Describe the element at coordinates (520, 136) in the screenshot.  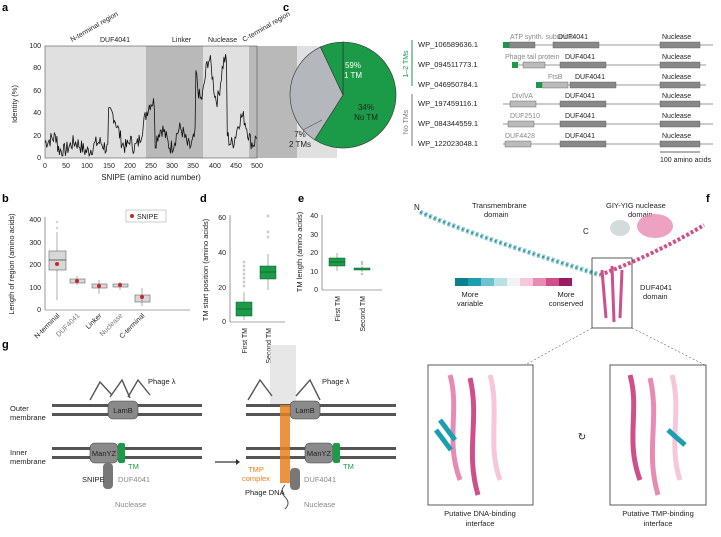
I see `dom-label-15: DUF4428` at that location.